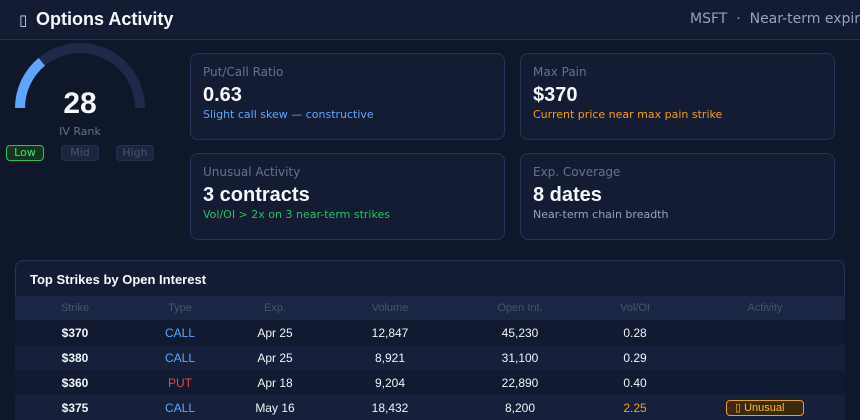 This screenshot has width=860, height=420. I want to click on col-activity: Activity, so click(765, 308).